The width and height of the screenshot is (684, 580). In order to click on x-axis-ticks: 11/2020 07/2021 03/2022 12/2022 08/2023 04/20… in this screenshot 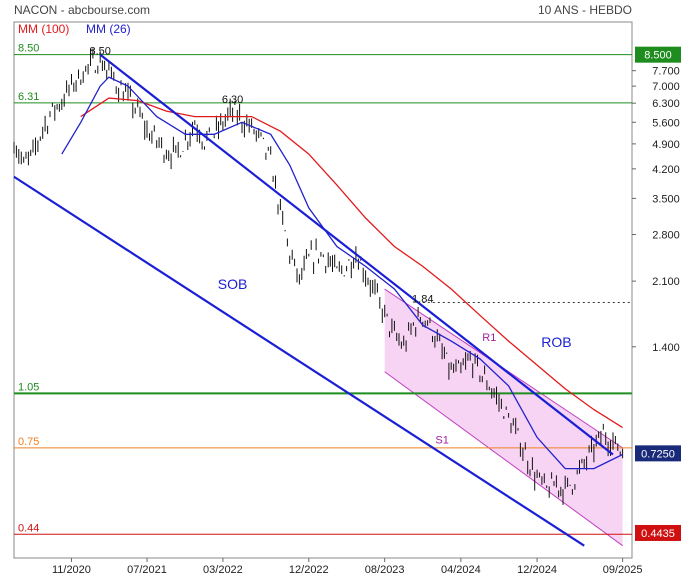, I will do `click(347, 567)`.